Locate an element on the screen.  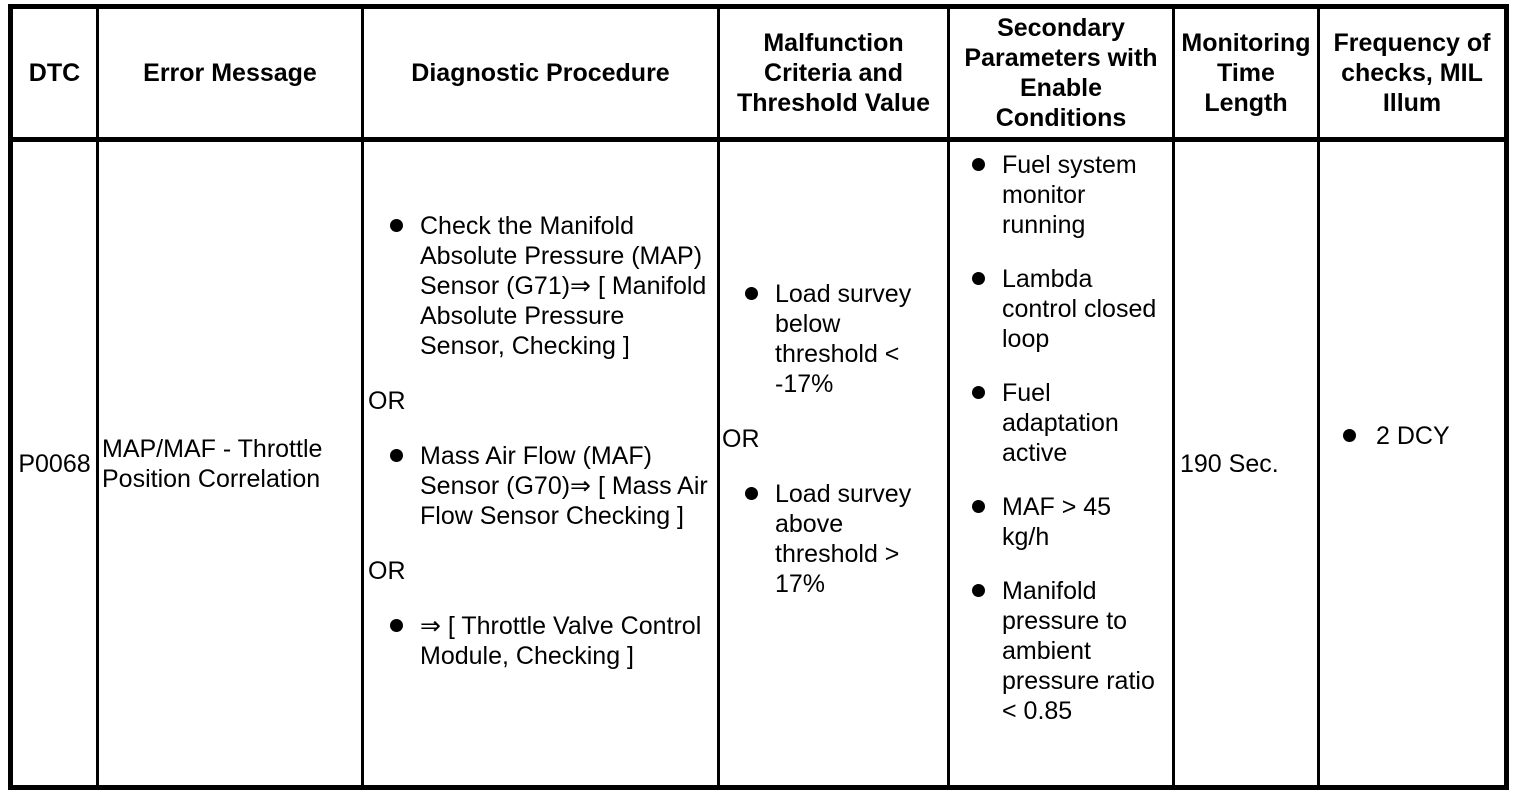
criteria-item: Load survey below threshold < -17% is located at coordinates (831, 339).